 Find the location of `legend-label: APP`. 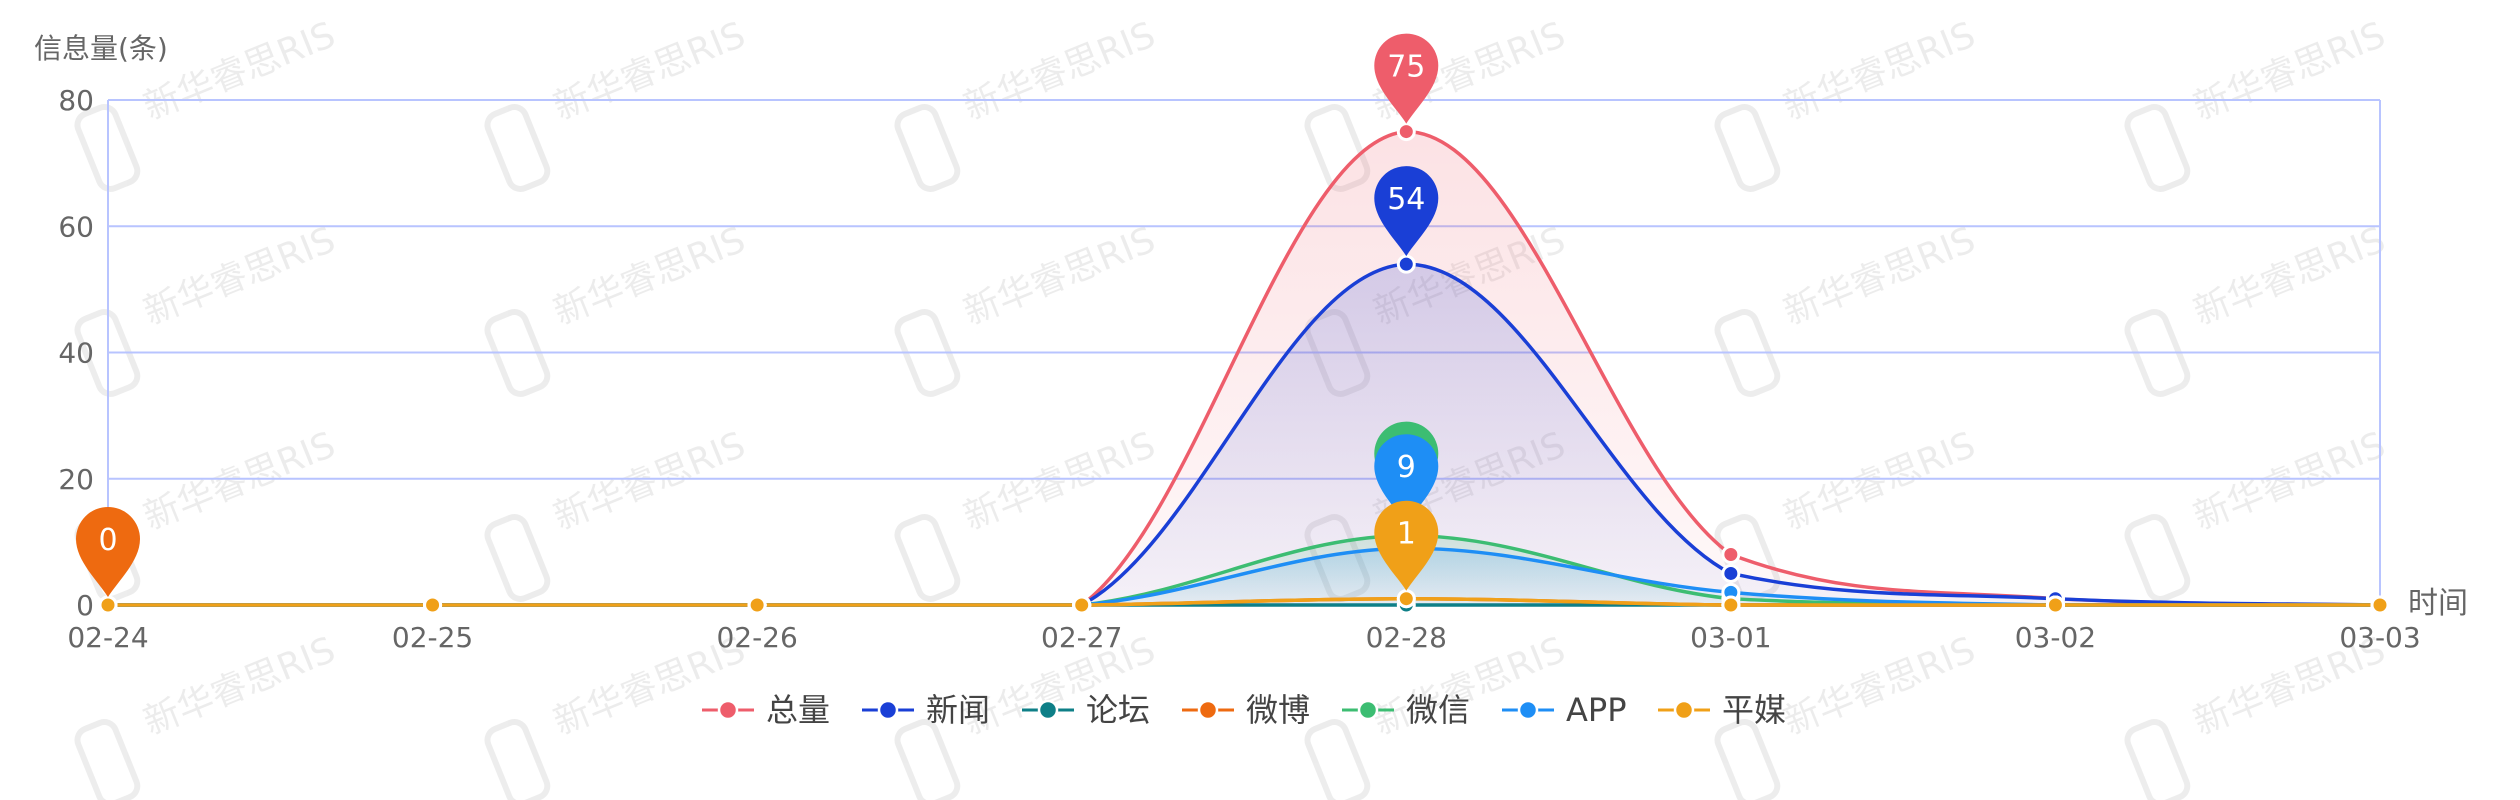

legend-label: APP is located at coordinates (1596, 710).